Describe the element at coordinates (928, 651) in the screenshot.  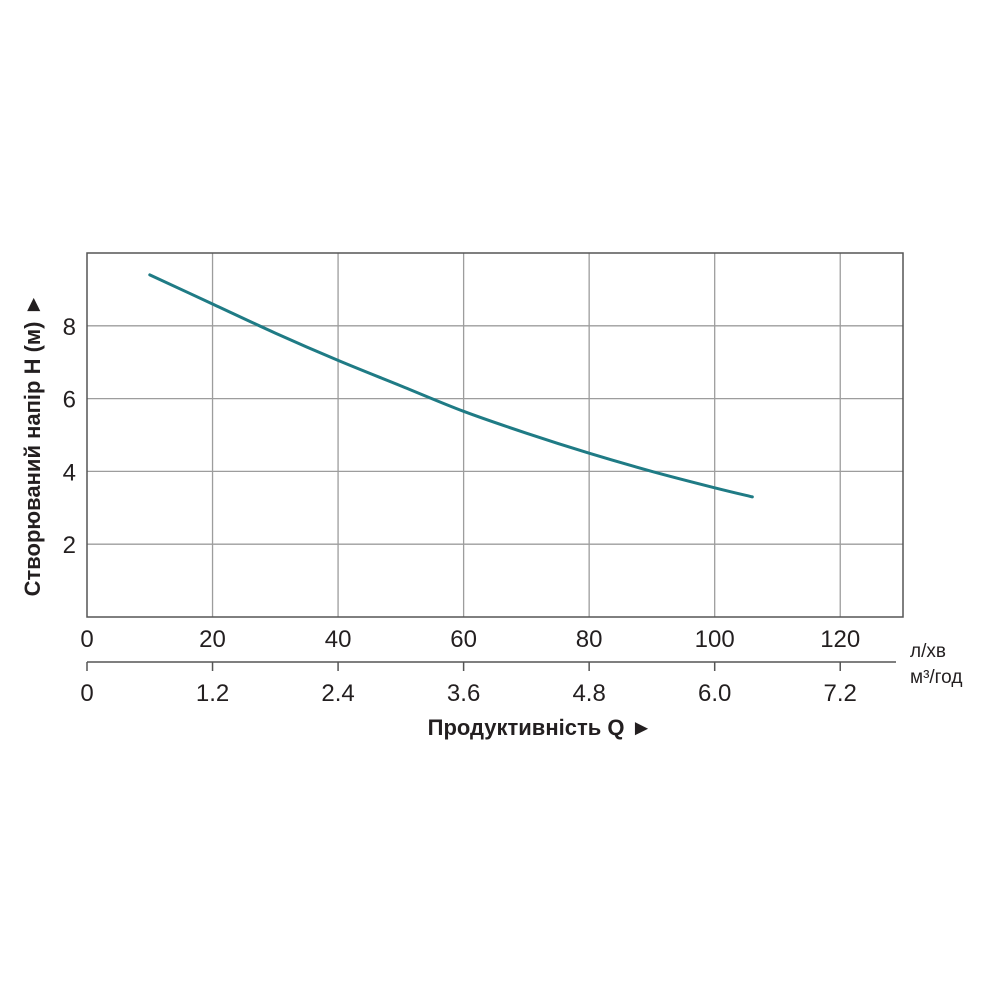
I see `x-unit-label: л/хв` at that location.